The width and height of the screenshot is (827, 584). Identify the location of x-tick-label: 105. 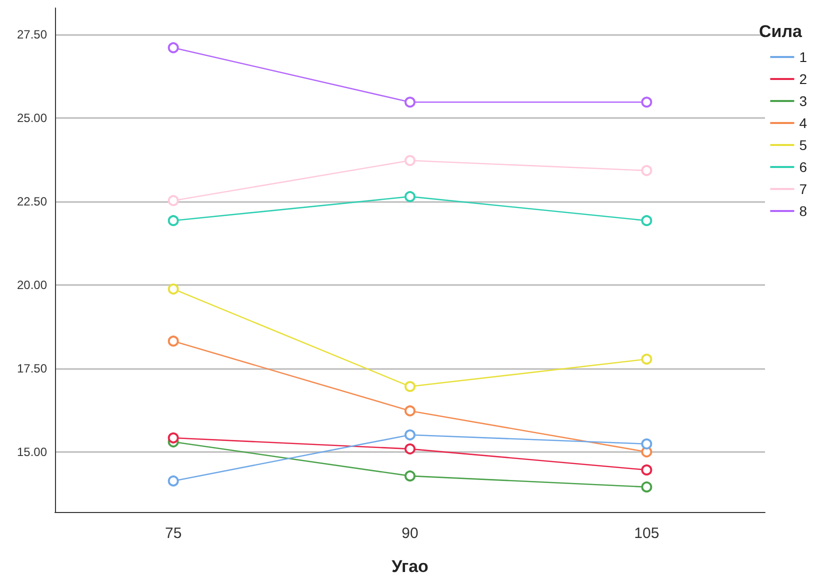
(647, 533).